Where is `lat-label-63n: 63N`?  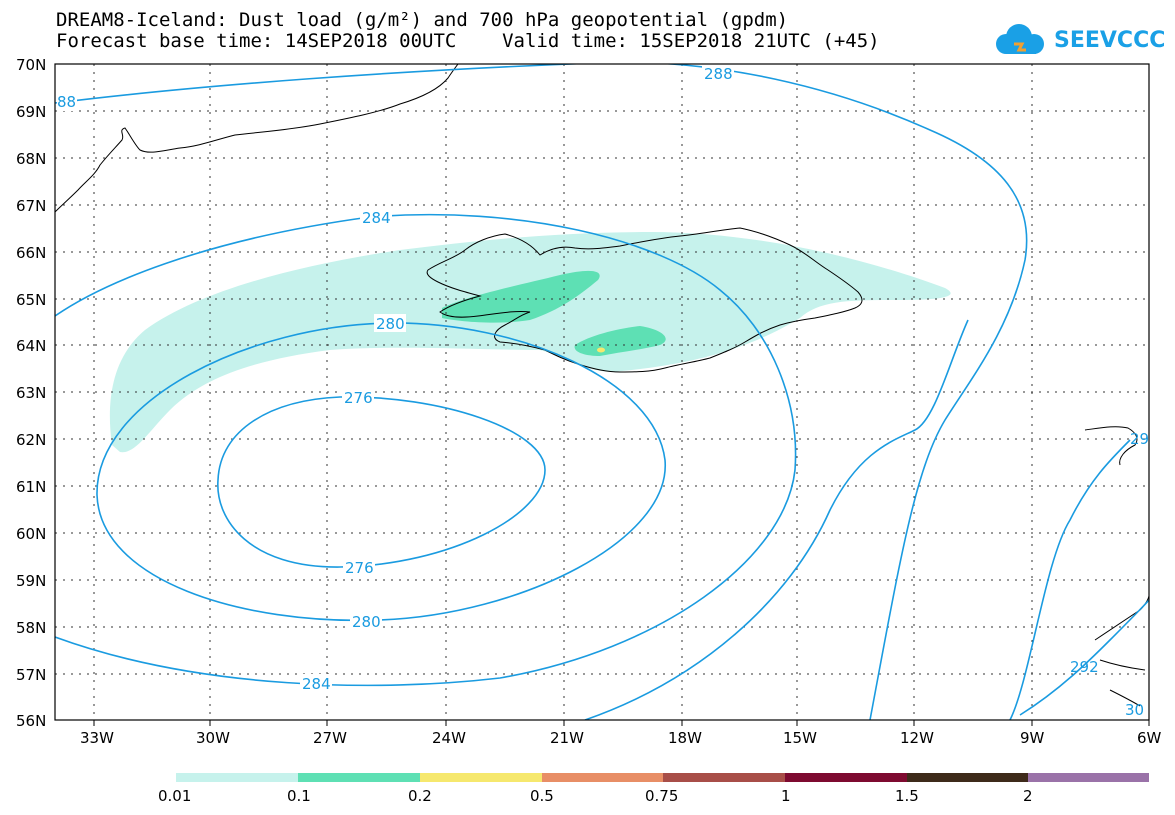 lat-label-63n: 63N is located at coordinates (31, 393).